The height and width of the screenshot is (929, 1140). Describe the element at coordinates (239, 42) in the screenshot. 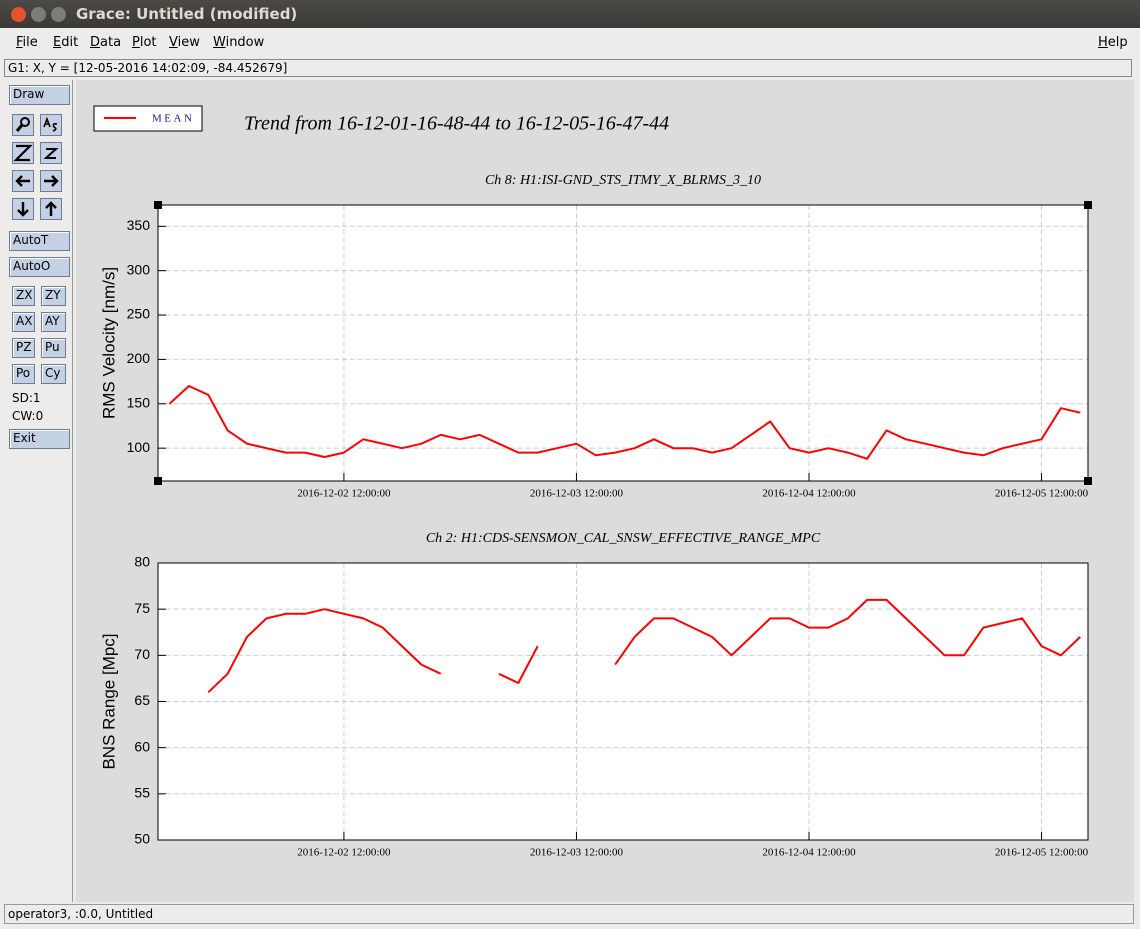

I see `menu-item: Window` at that location.